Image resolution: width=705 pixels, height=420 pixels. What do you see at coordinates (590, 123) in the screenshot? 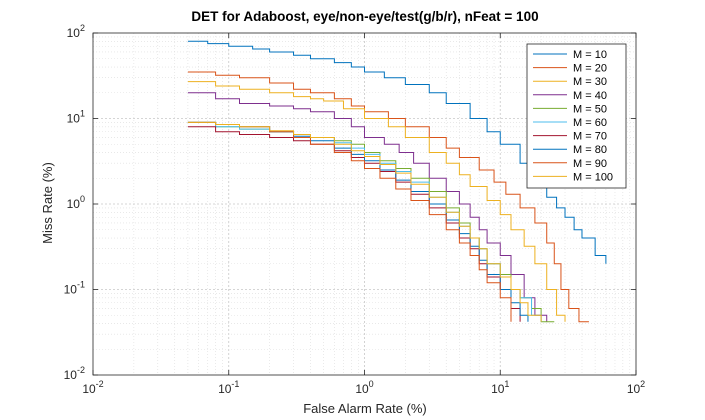
I see `legend-label: M = 60` at bounding box center [590, 123].